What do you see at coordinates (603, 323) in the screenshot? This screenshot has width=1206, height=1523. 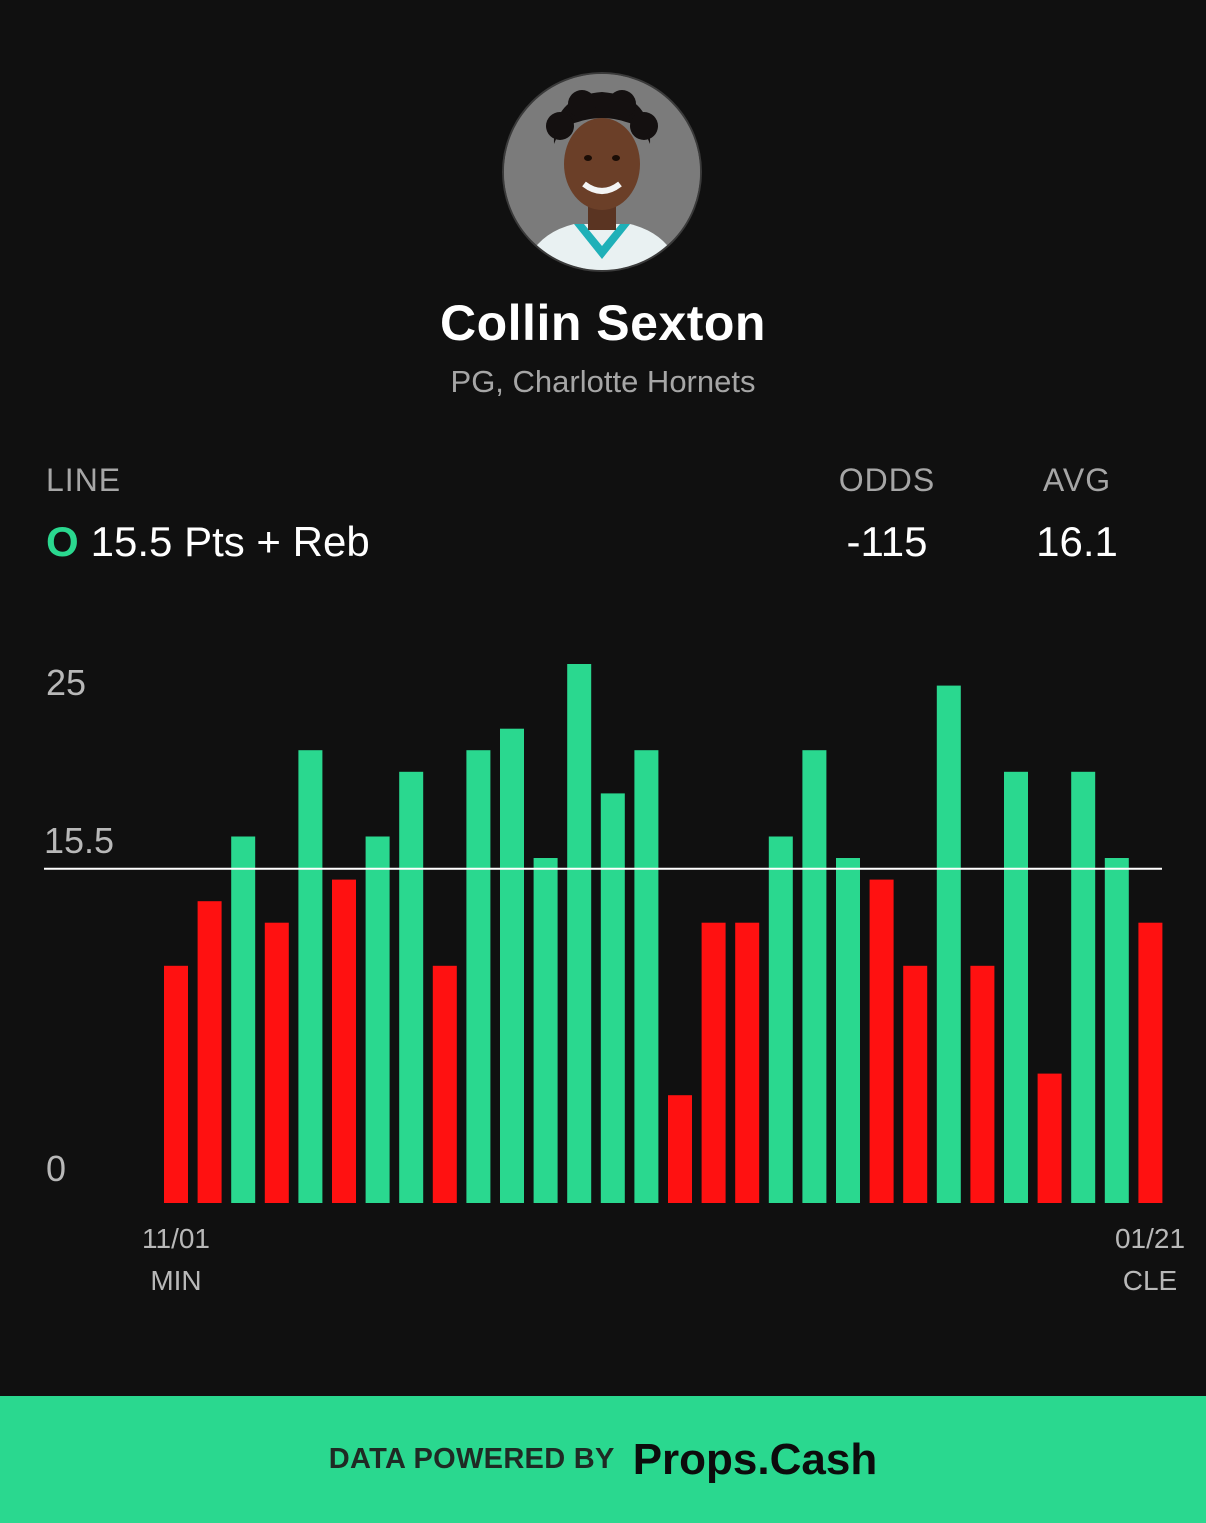 I see `player-name: Collin Sexton` at bounding box center [603, 323].